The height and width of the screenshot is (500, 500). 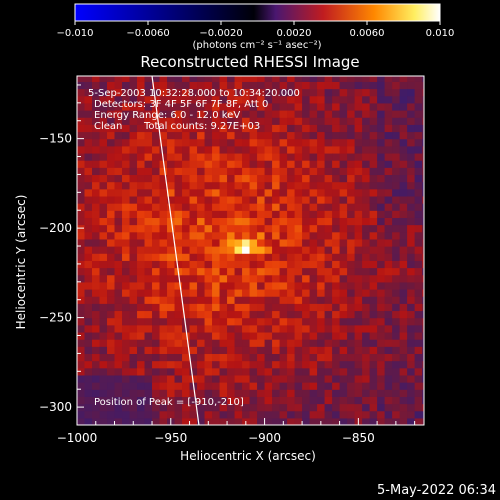 I want to click on colorbar-tick-label: 0.0060, so click(x=367, y=33).